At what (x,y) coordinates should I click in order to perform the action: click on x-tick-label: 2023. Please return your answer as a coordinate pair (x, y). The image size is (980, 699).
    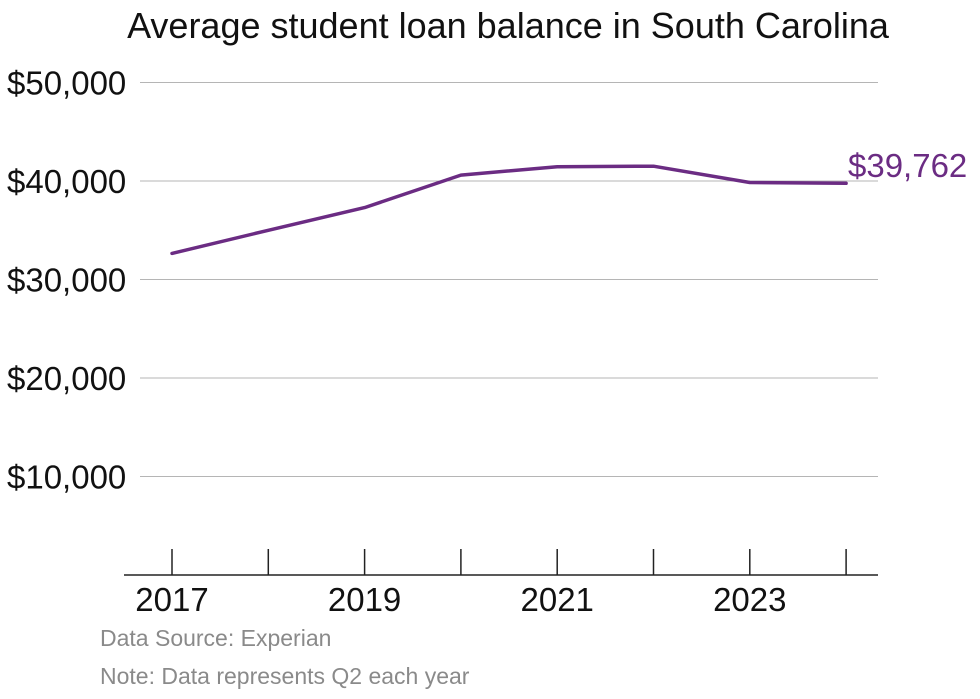
    Looking at the image, I should click on (749, 599).